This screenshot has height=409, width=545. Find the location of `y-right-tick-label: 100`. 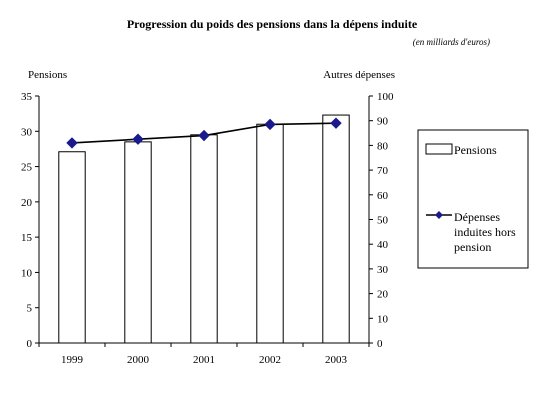

y-right-tick-label: 100 is located at coordinates (385, 97).